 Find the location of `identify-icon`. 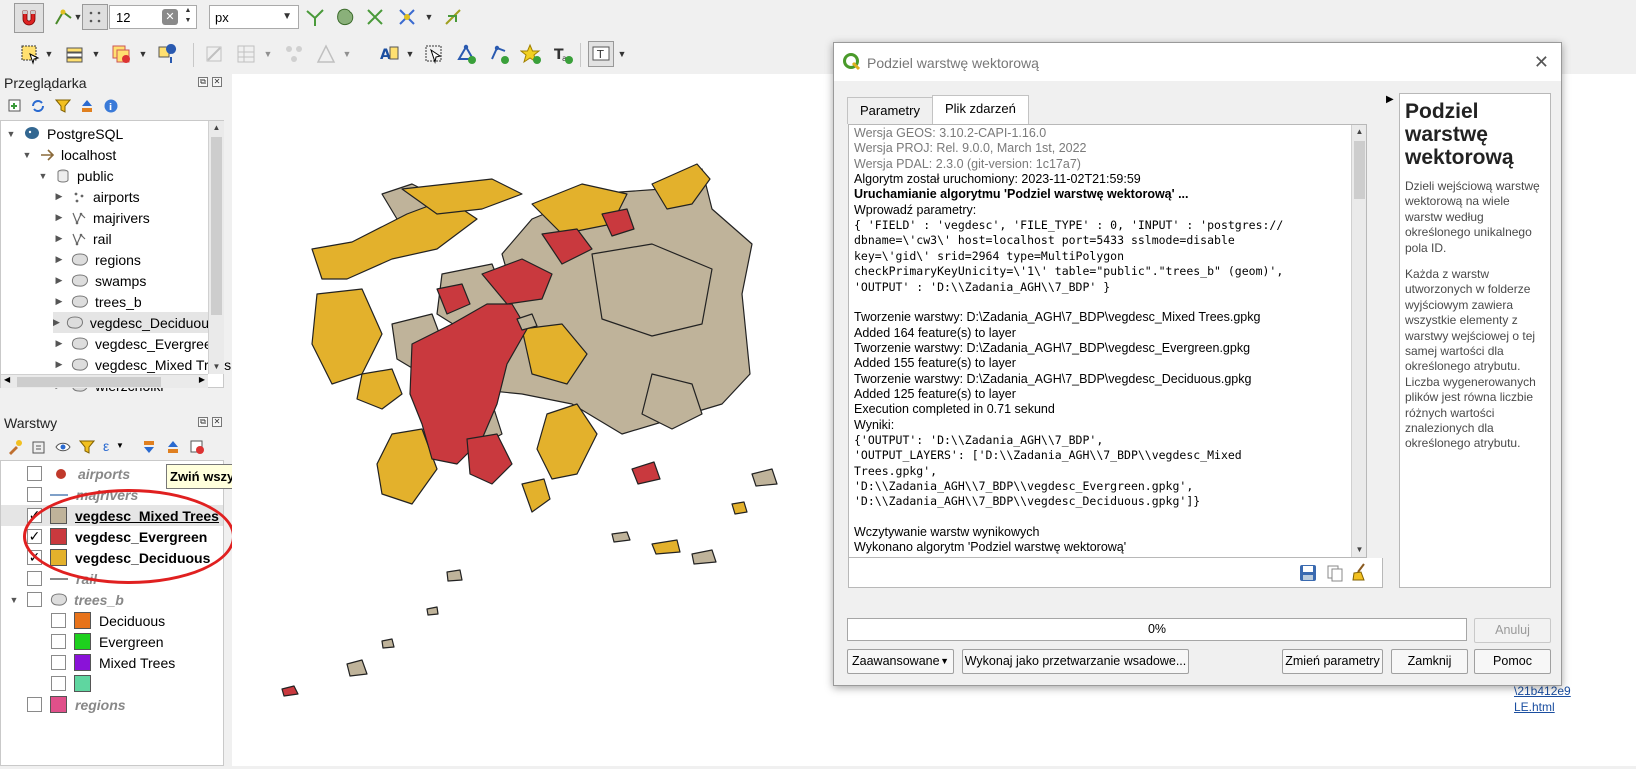

identify-icon is located at coordinates (167, 54).